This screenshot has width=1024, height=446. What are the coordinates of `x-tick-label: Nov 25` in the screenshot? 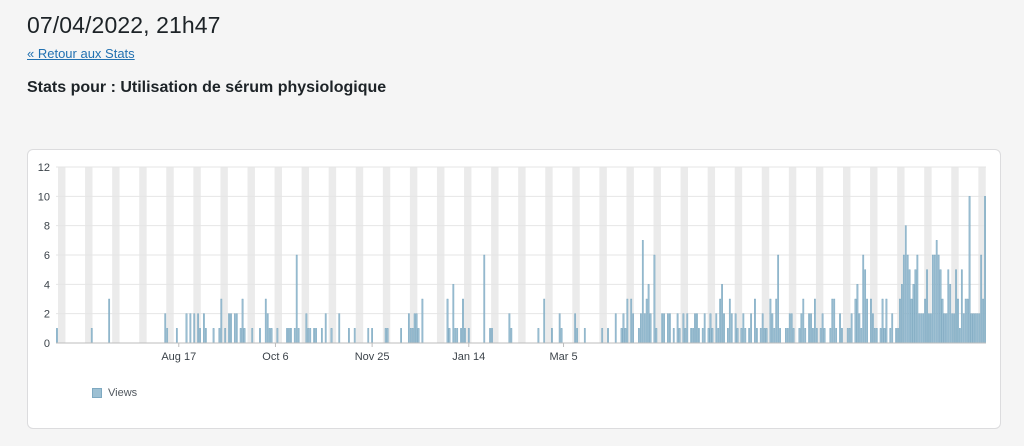 It's located at (372, 357).